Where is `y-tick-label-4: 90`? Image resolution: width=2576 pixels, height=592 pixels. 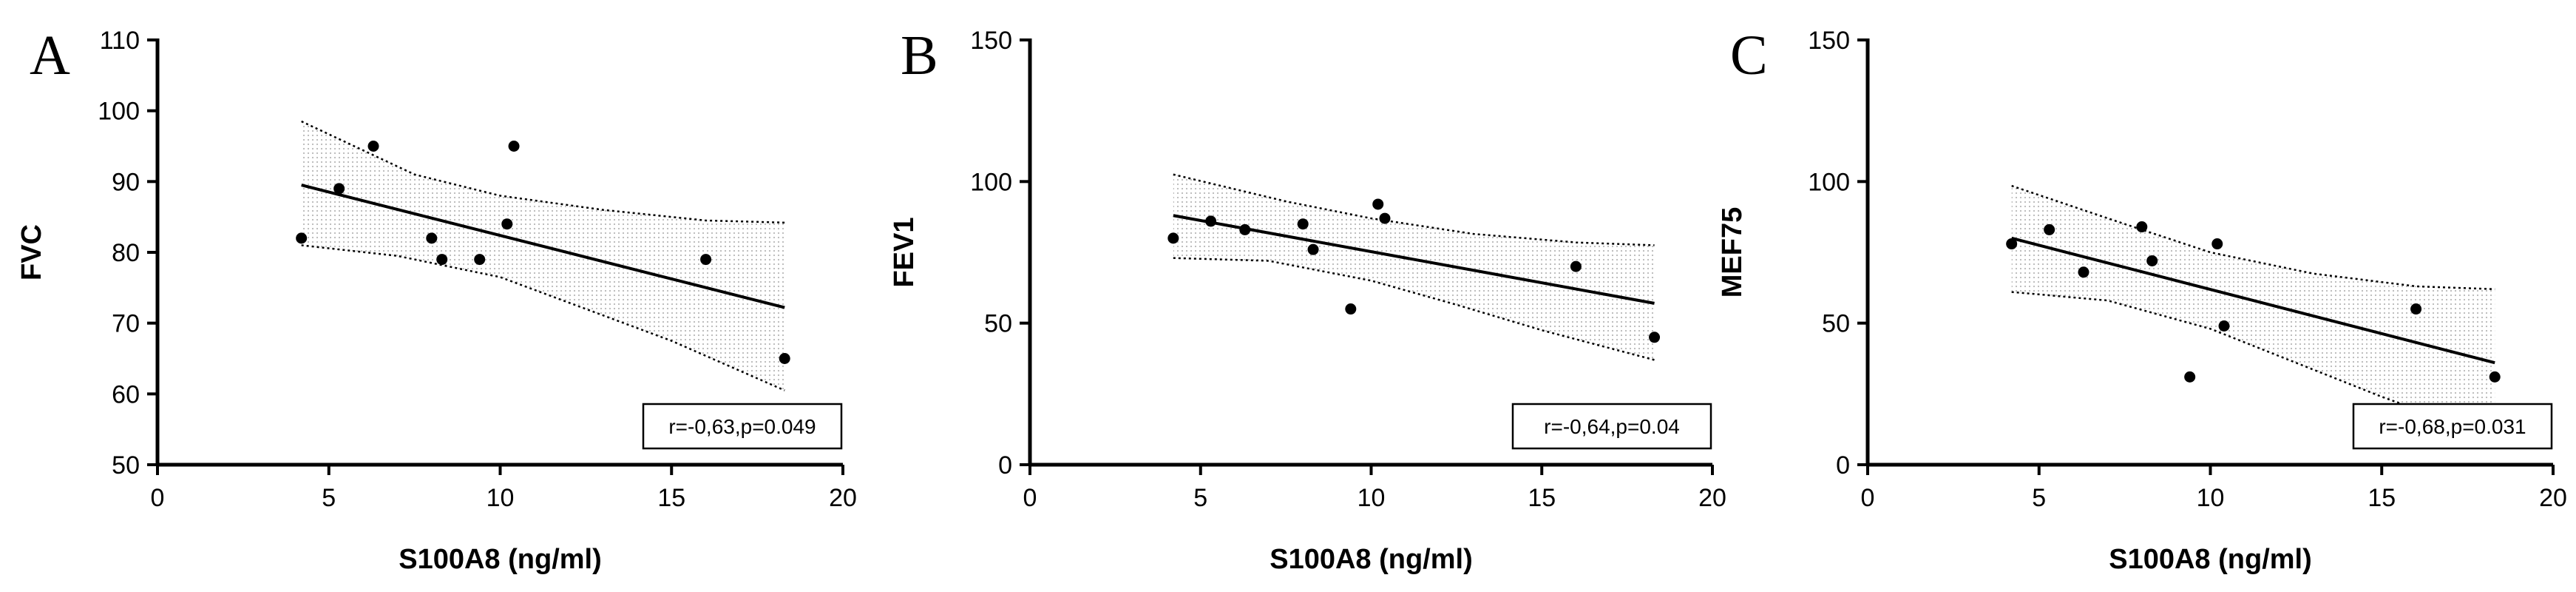
y-tick-label-4: 90 is located at coordinates (126, 182).